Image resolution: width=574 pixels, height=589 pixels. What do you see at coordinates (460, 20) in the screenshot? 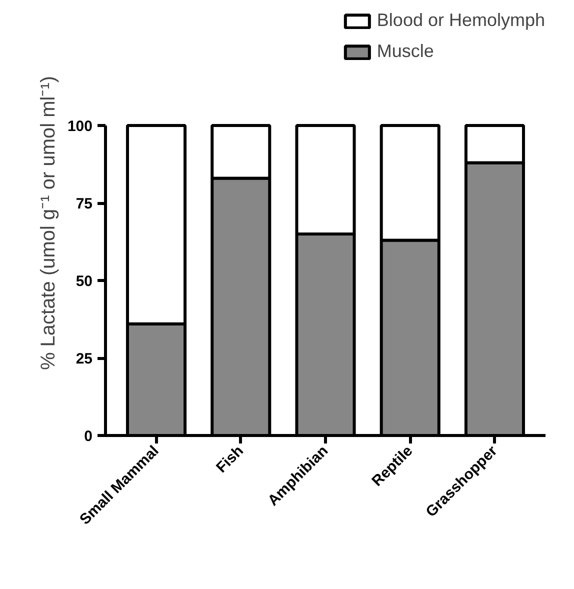
I see `legend-label: Blood or Hemolymph` at bounding box center [460, 20].